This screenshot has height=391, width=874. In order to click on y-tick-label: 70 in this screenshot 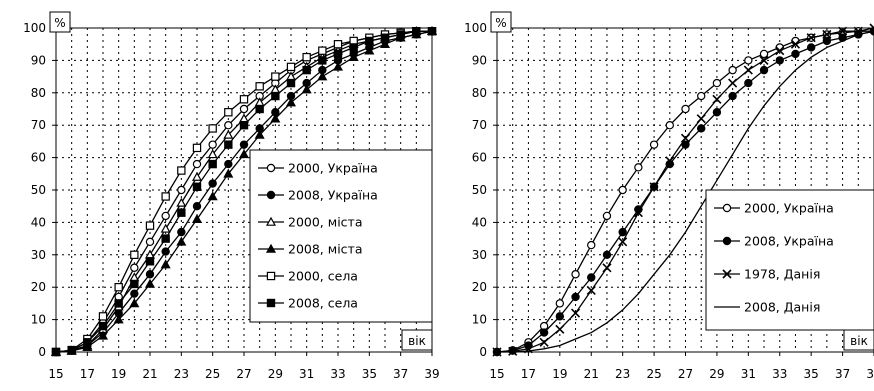, I will do `click(38, 125)`.